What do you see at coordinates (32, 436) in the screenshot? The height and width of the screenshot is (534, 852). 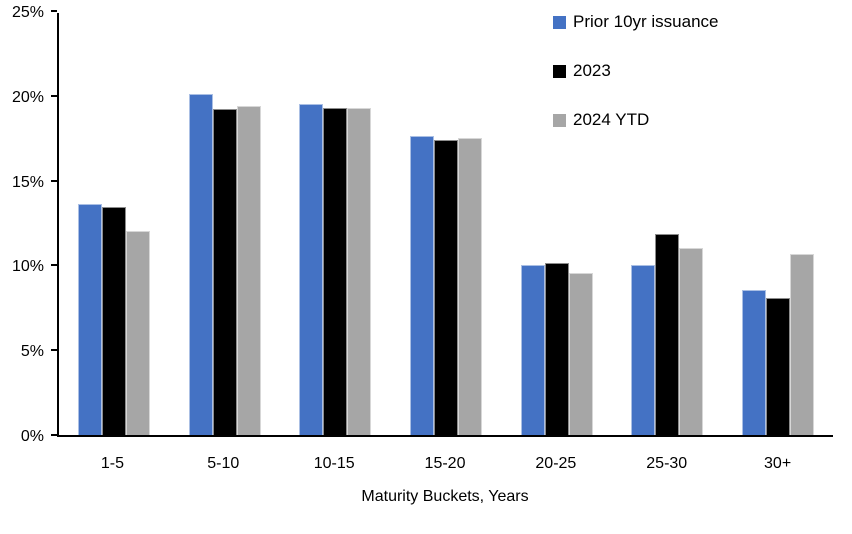 I see `y-tick-label: 0%` at bounding box center [32, 436].